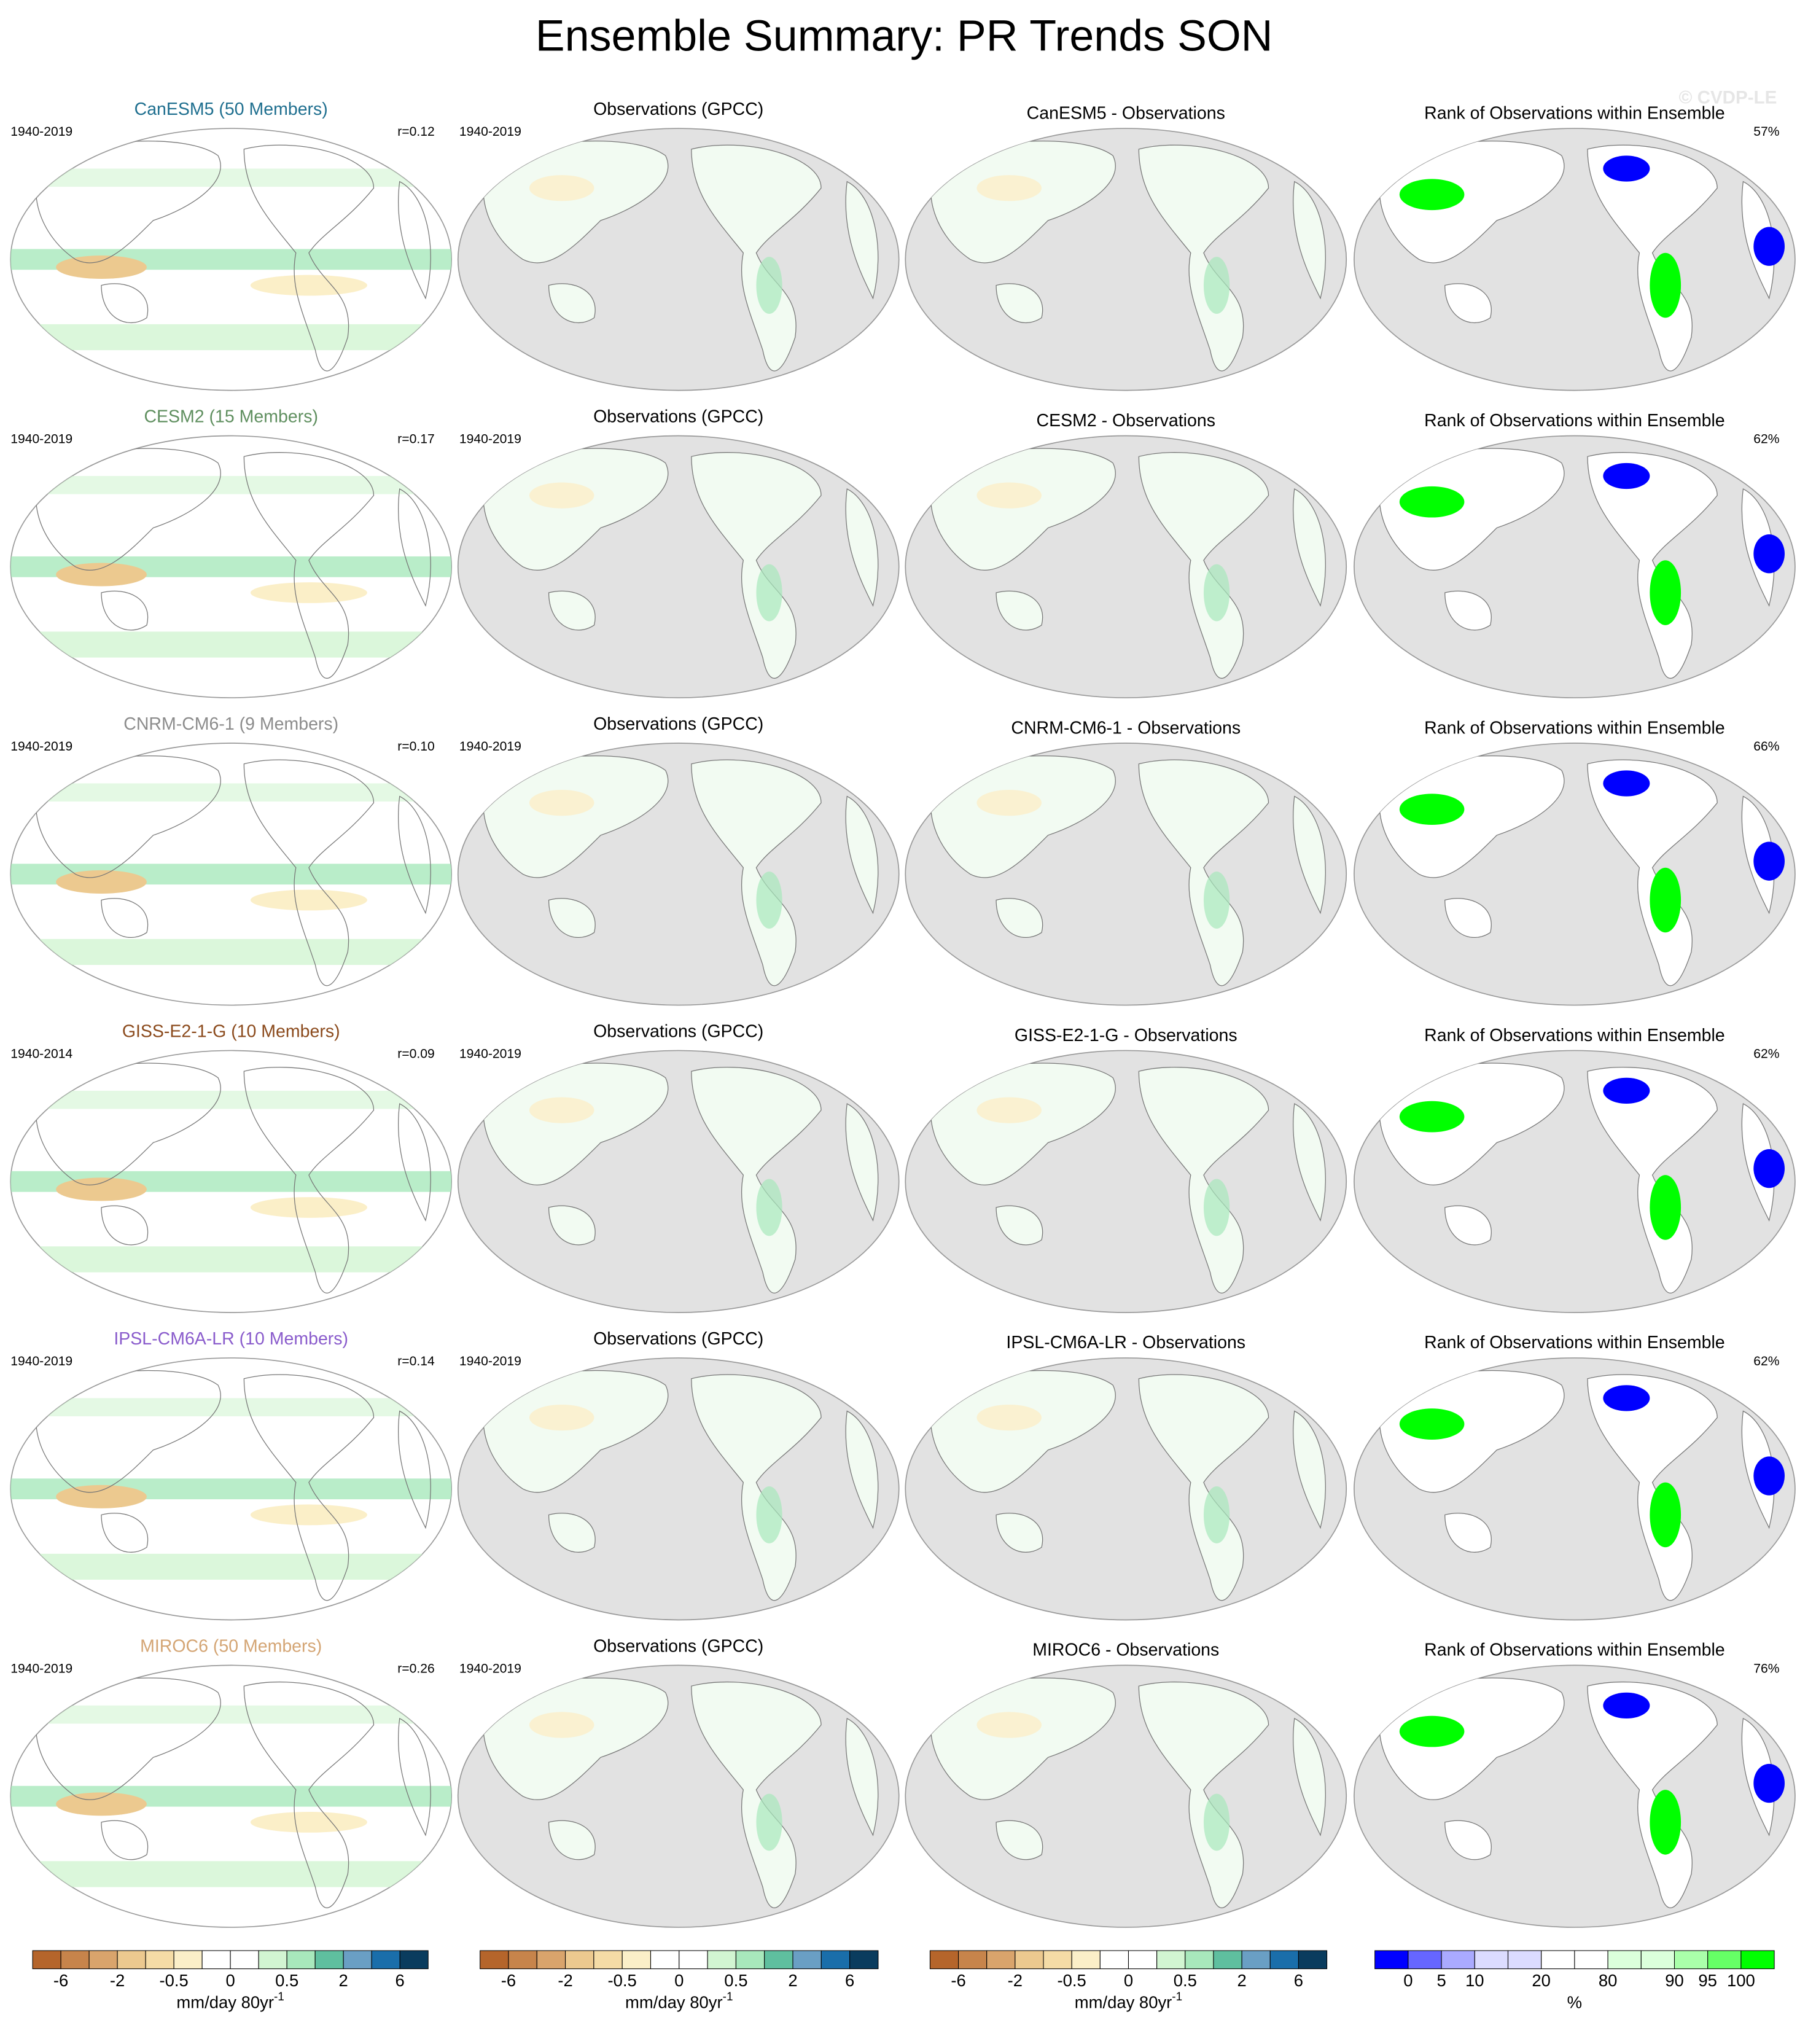 The image size is (1816, 2044). Describe the element at coordinates (1707, 1980) in the screenshot. I see `colorbar-label: 95` at that location.